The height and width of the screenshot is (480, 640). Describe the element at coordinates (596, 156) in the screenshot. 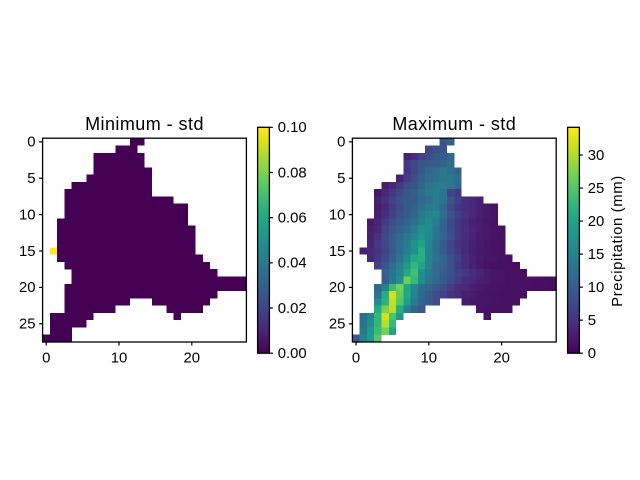

I see `svg-text: 30` at that location.